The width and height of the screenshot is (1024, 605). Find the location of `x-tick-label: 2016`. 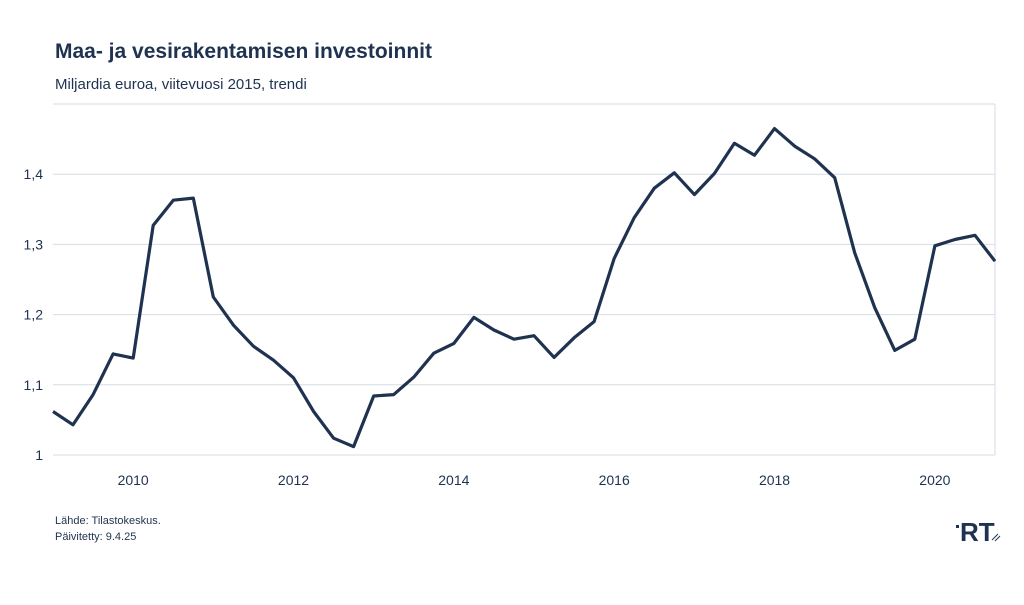

x-tick-label: 2016 is located at coordinates (614, 480).